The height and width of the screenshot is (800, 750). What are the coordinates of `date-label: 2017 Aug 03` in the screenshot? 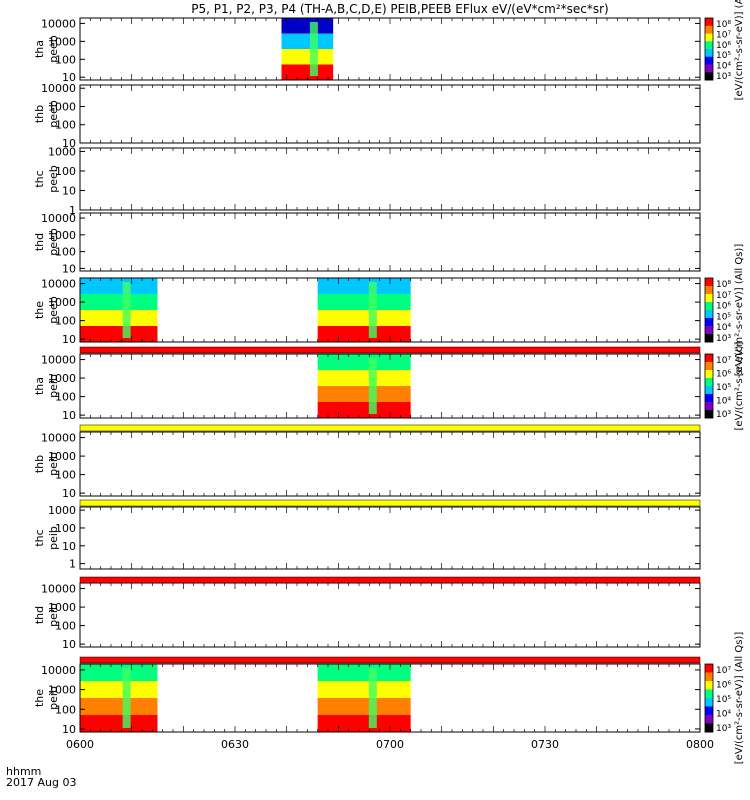 It's located at (41, 782).